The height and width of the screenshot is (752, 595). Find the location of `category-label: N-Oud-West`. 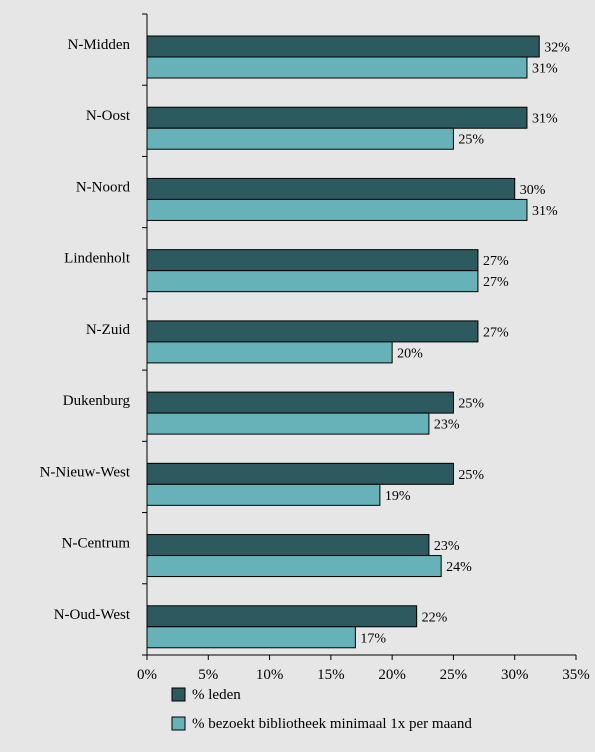

category-label: N-Oud-West is located at coordinates (92, 615).